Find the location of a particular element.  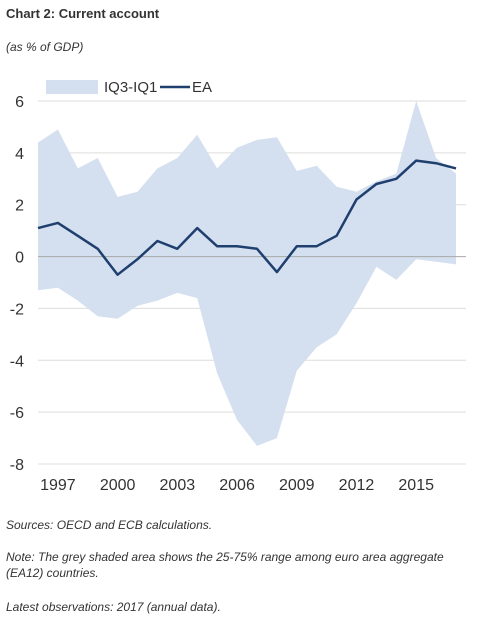

y-tick-label: -2 is located at coordinates (17, 309).